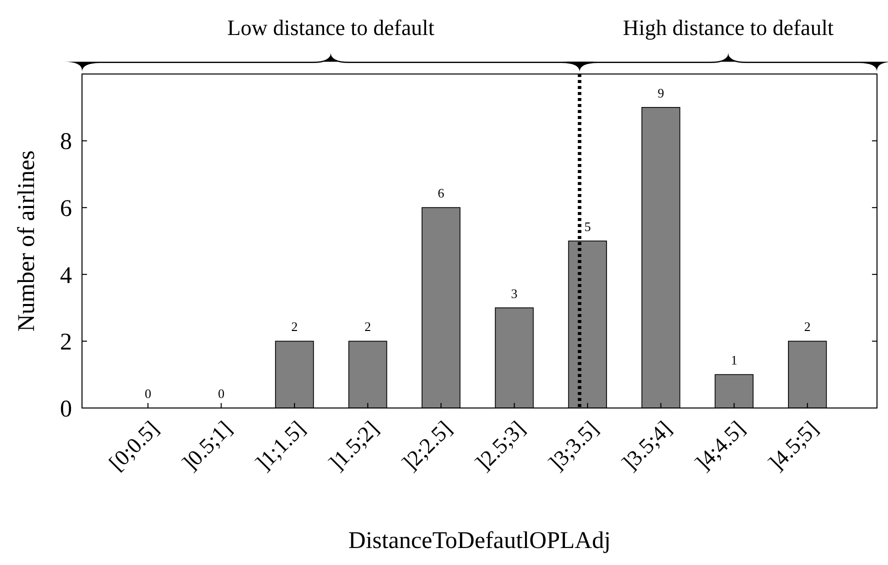  Describe the element at coordinates (66, 209) in the screenshot. I see `y-tick-label: 6` at that location.